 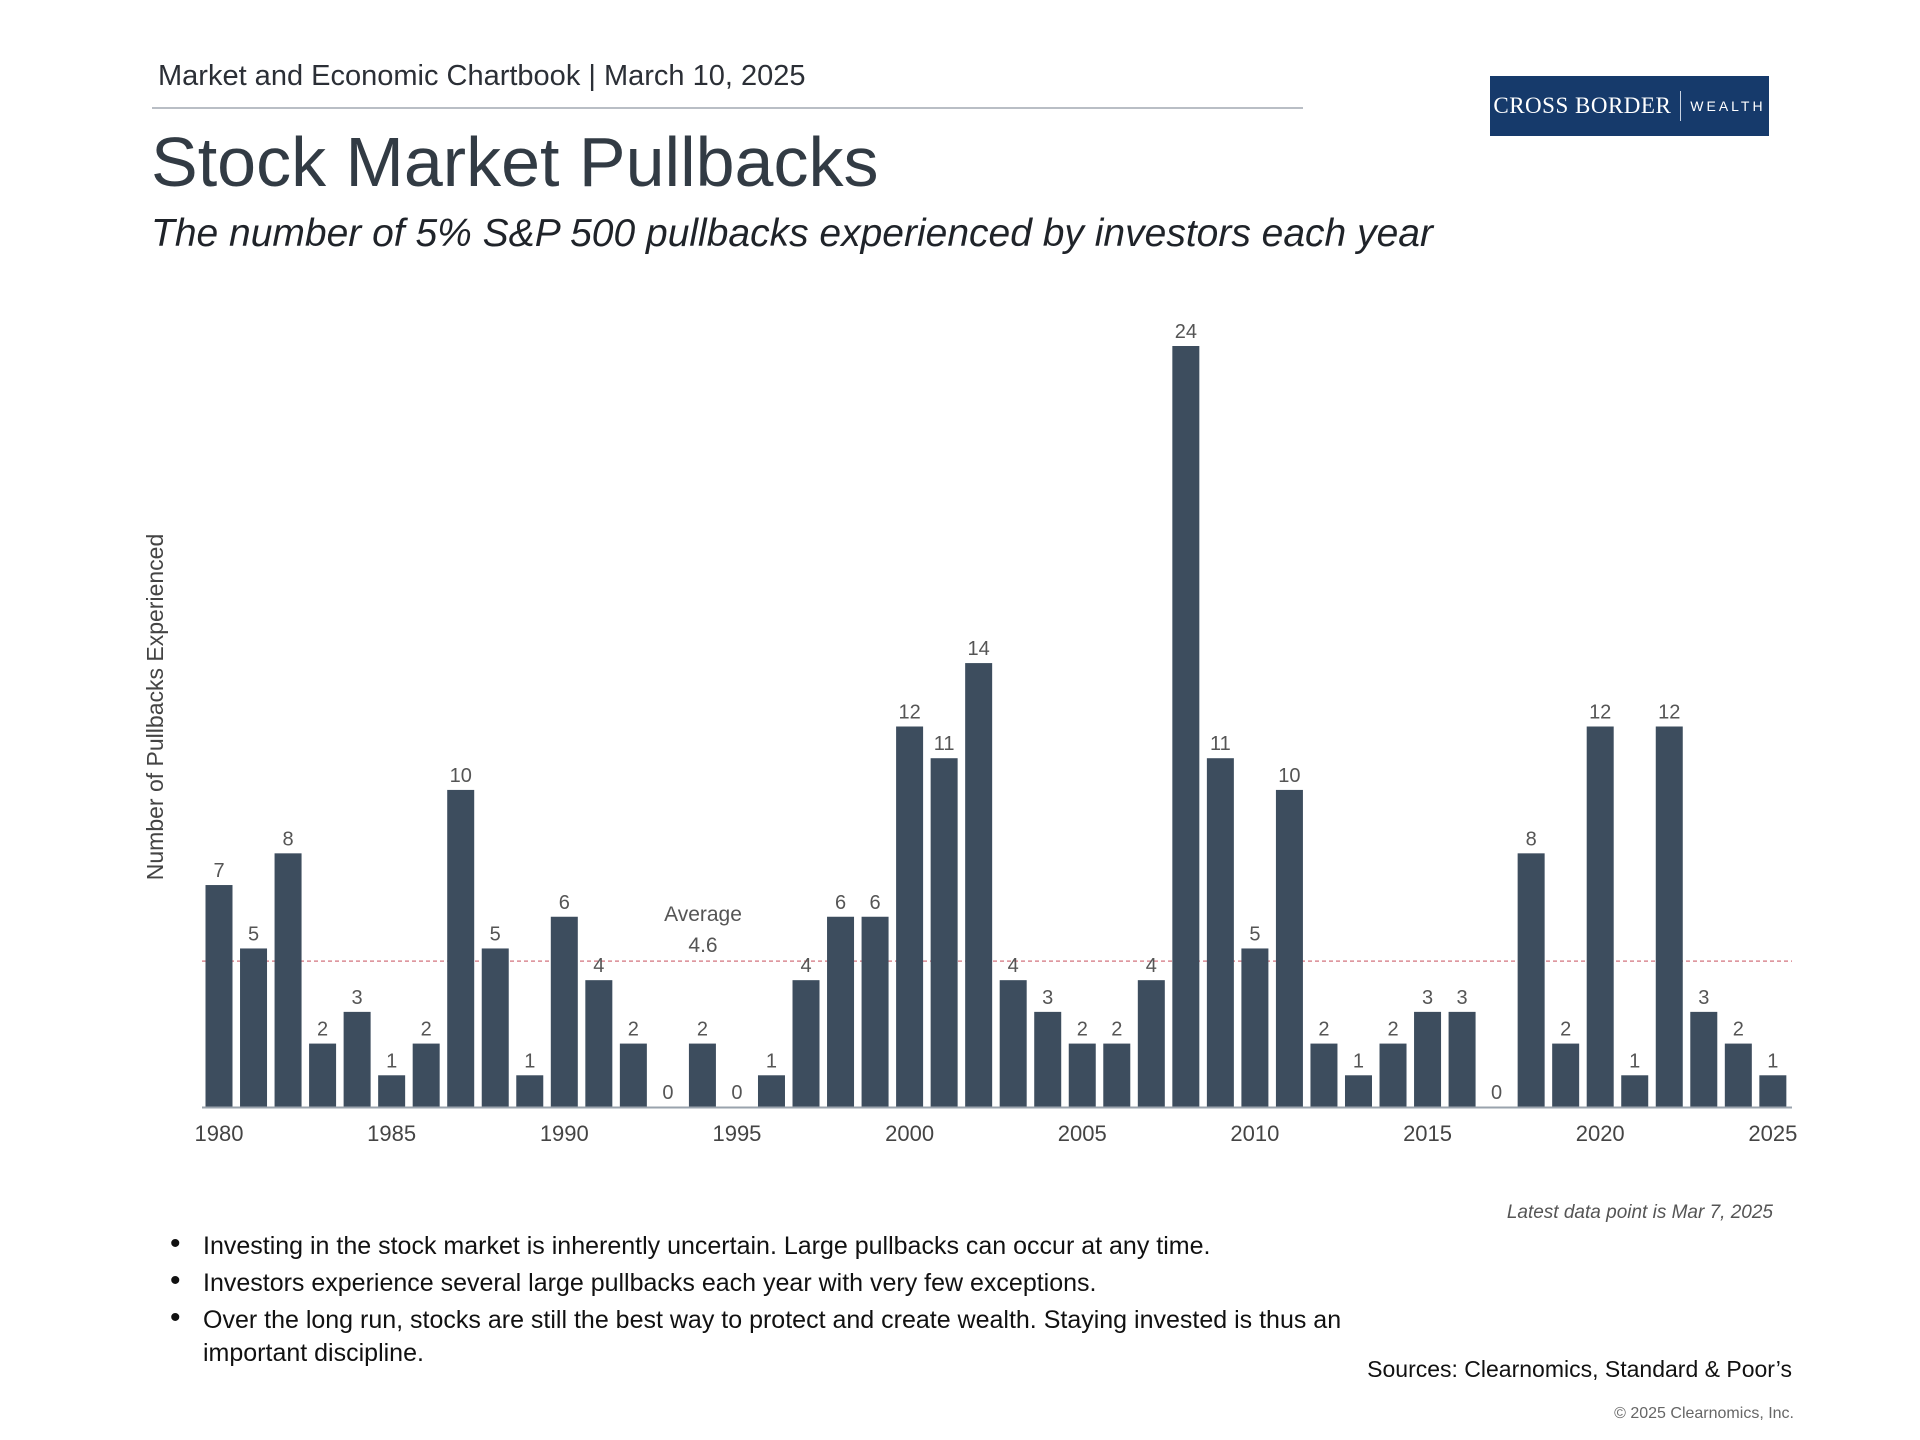 What do you see at coordinates (1462, 1059) in the screenshot?
I see `bar-2016` at bounding box center [1462, 1059].